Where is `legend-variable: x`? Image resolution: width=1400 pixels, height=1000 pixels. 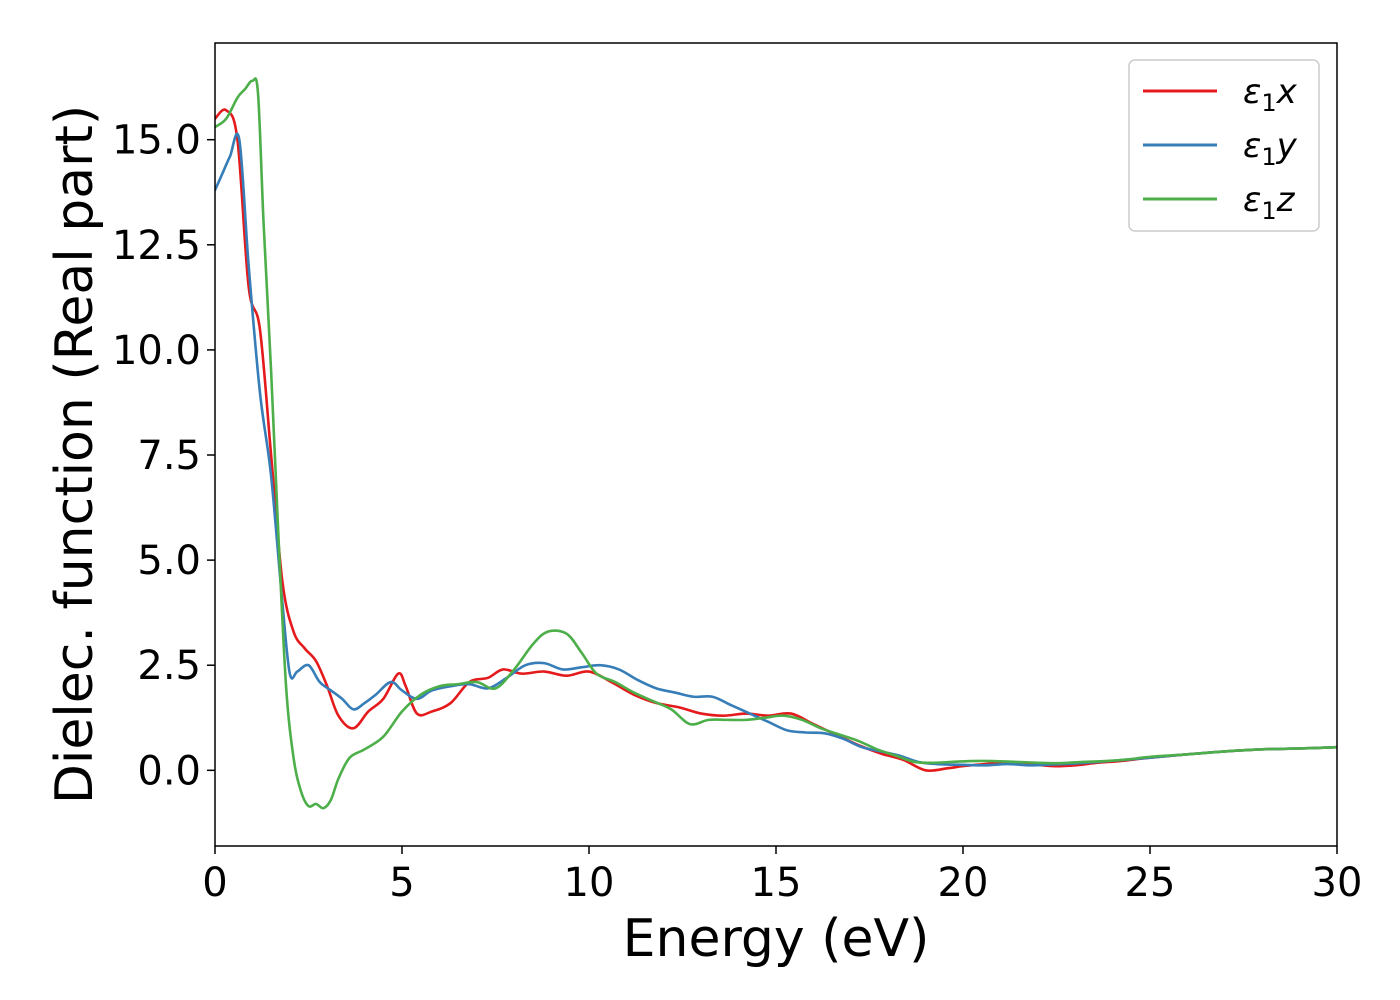
legend-variable: x is located at coordinates (1287, 92).